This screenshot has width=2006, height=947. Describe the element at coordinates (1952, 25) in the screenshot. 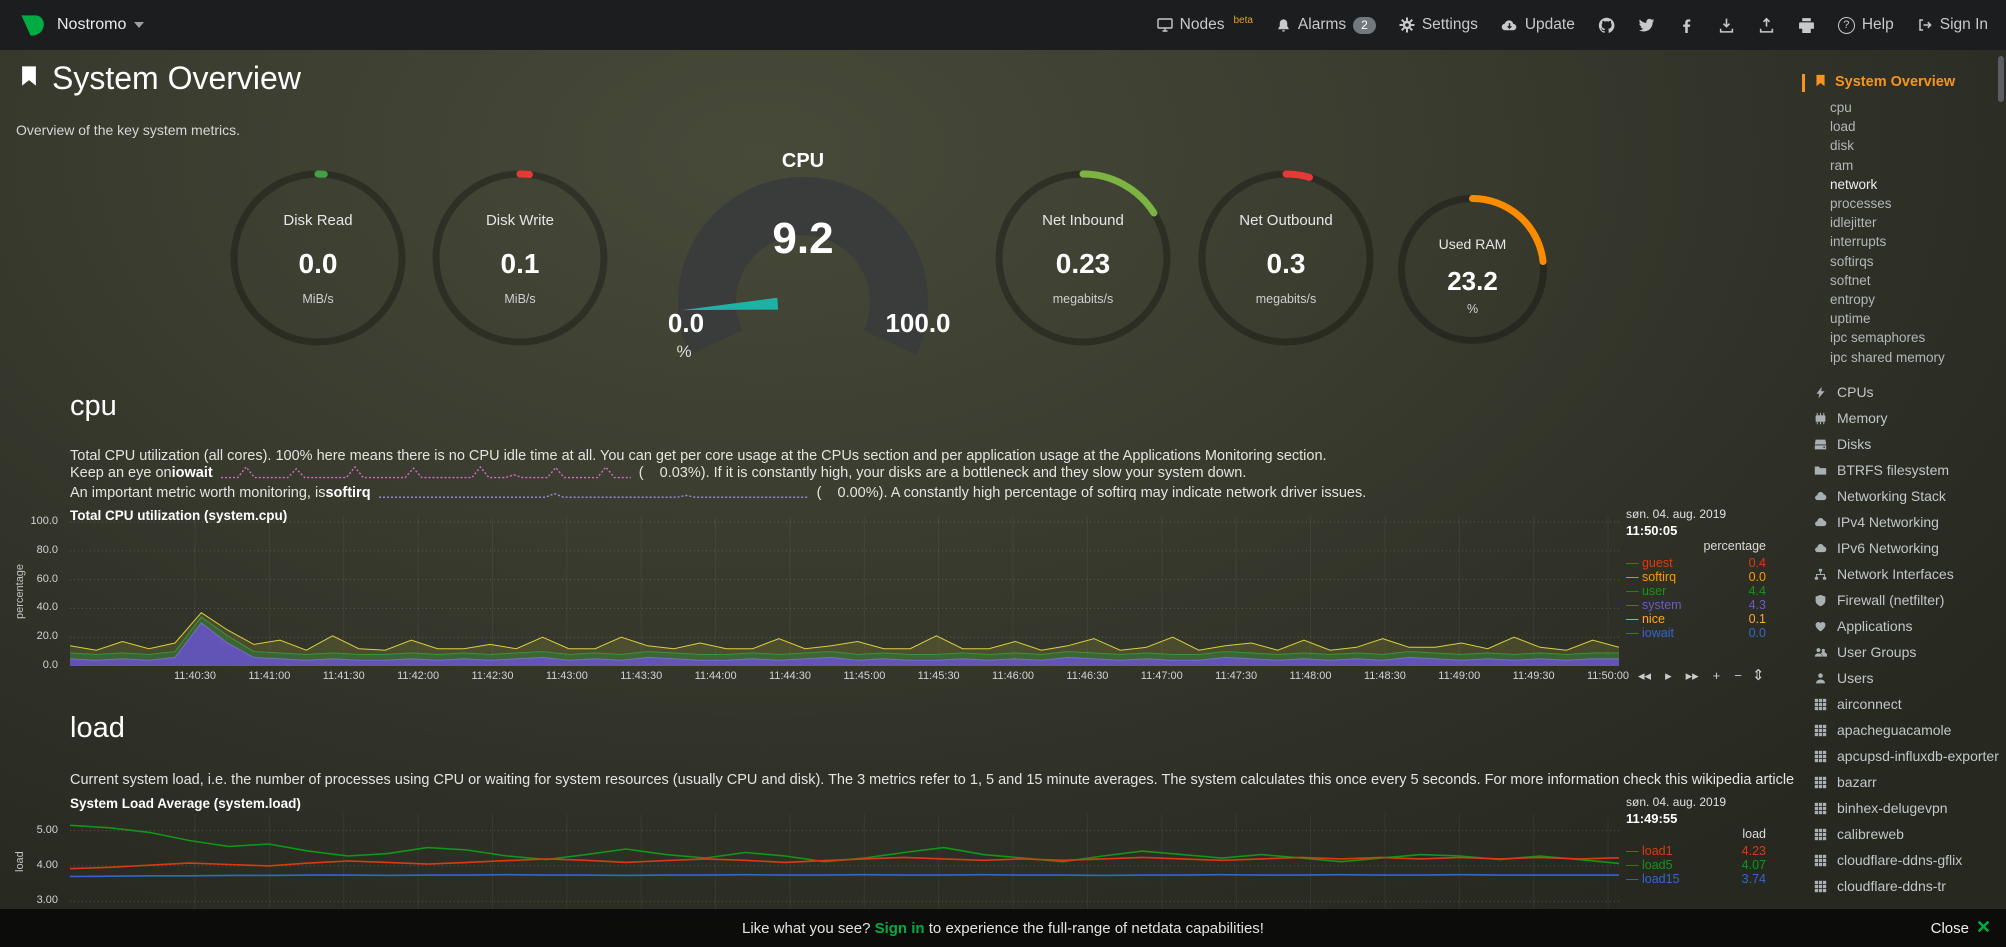

I see `nav-sign-in: Sign In` at that location.